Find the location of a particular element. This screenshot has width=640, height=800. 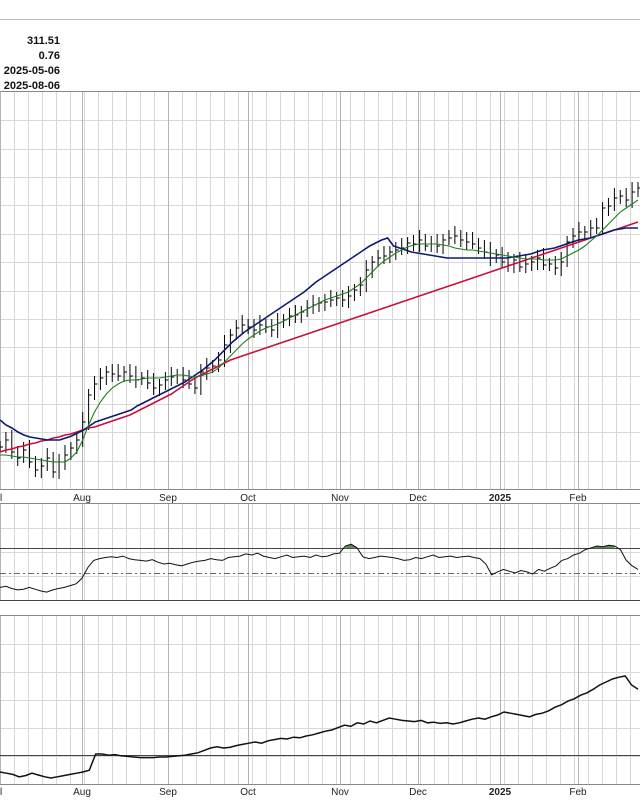

readout-value-1: 311.51 is located at coordinates (43, 41).